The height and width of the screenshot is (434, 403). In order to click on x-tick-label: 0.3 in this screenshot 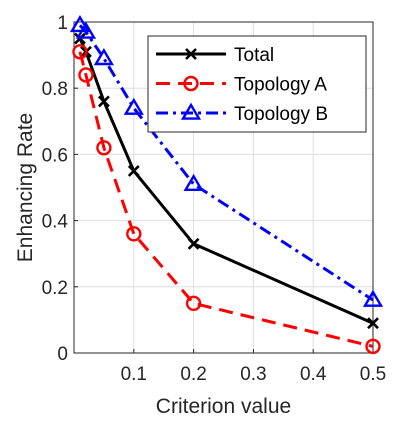, I will do `click(253, 374)`.